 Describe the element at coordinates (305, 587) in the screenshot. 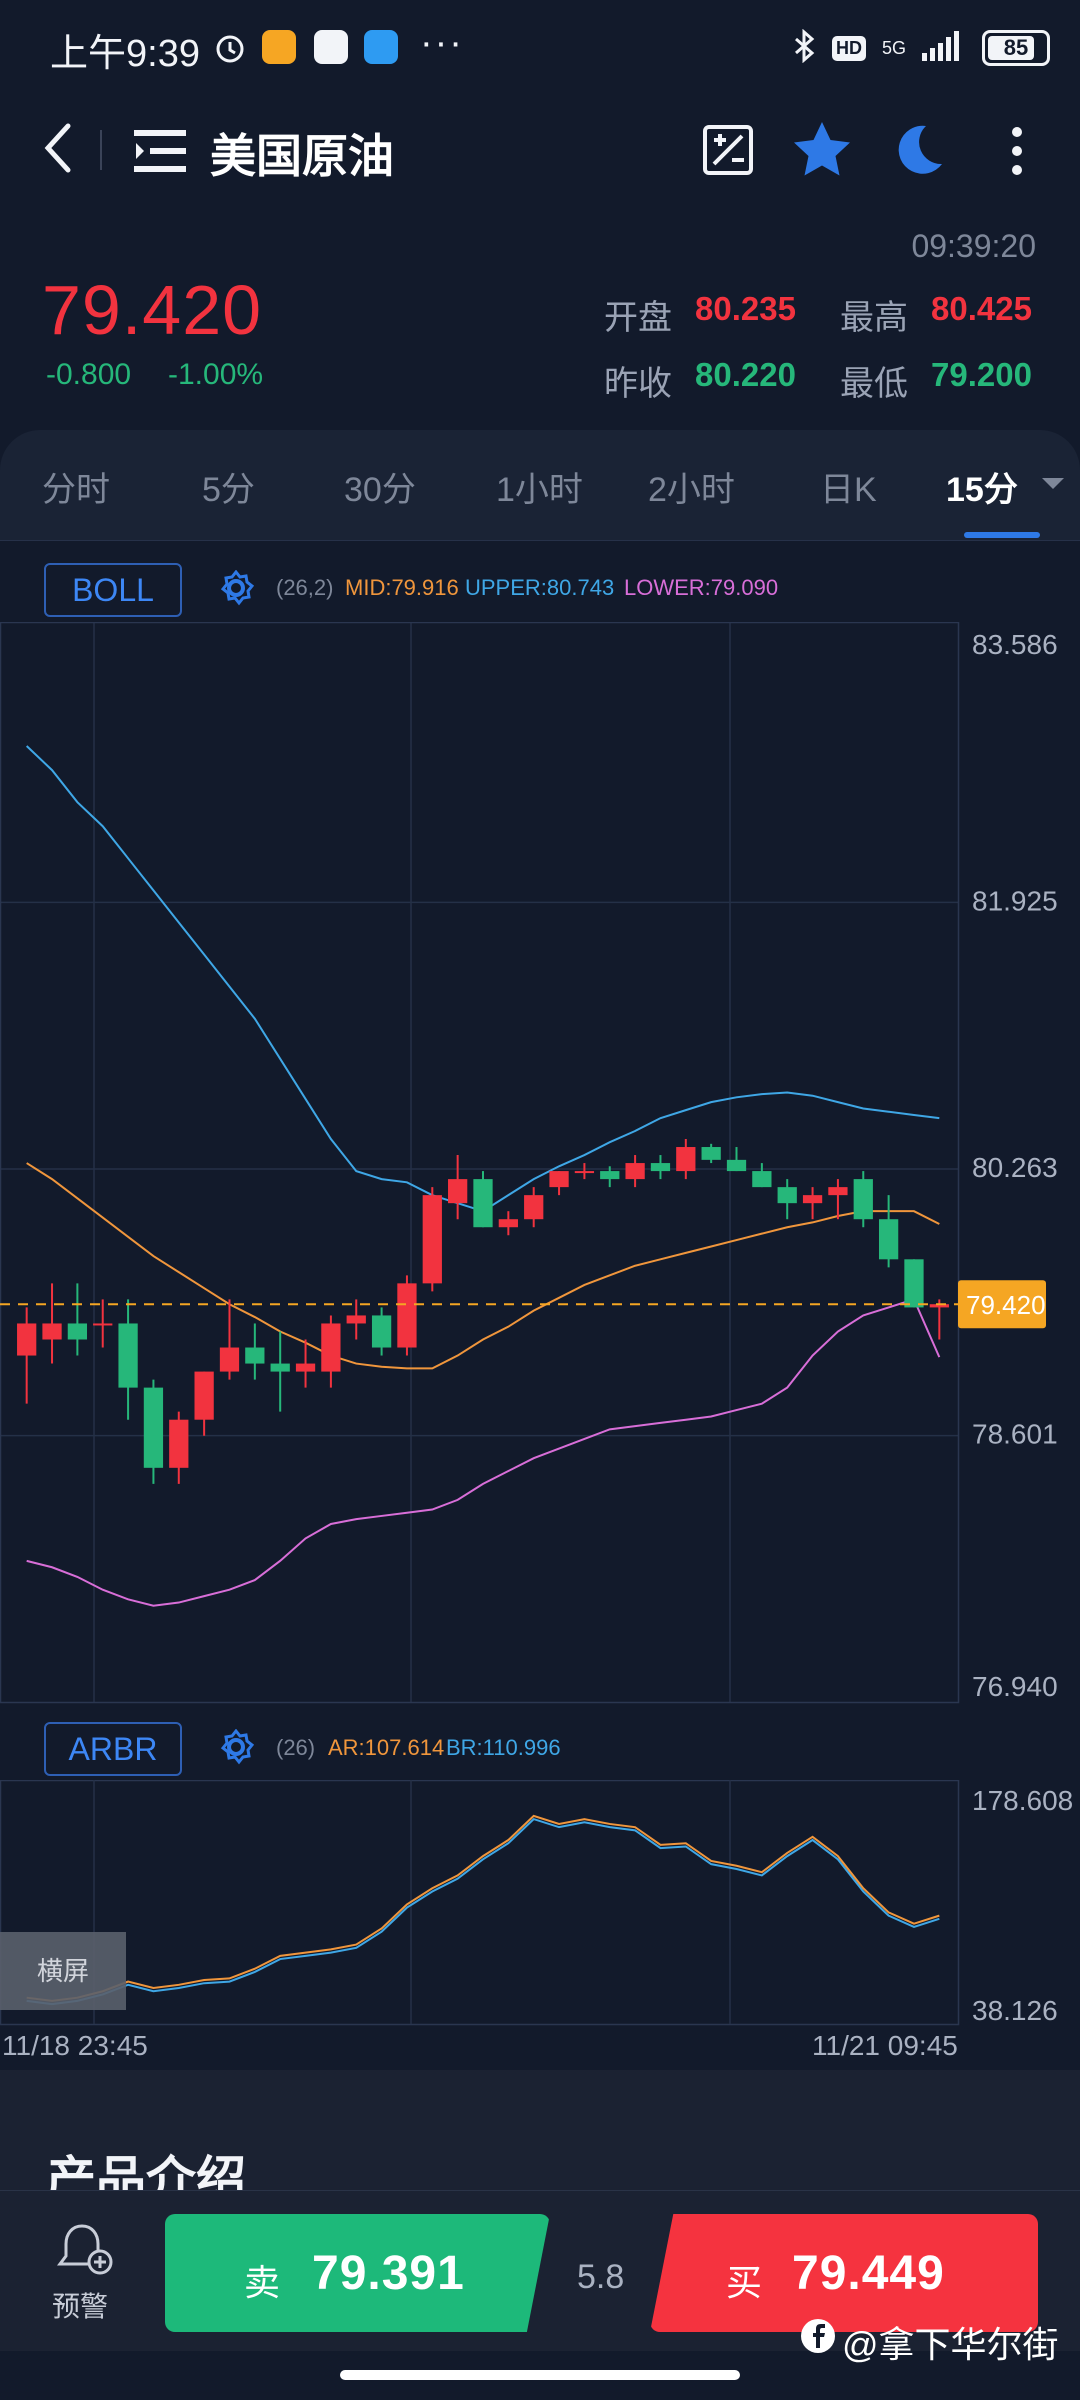

I see `boll-params: (26,2)` at that location.